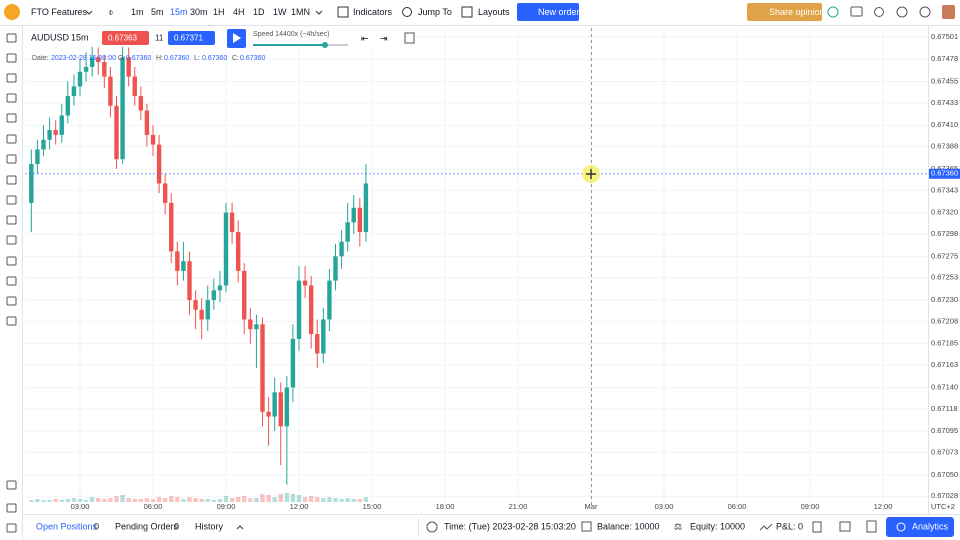 The image size is (960, 540). I want to click on share-icon, so click(879, 12).